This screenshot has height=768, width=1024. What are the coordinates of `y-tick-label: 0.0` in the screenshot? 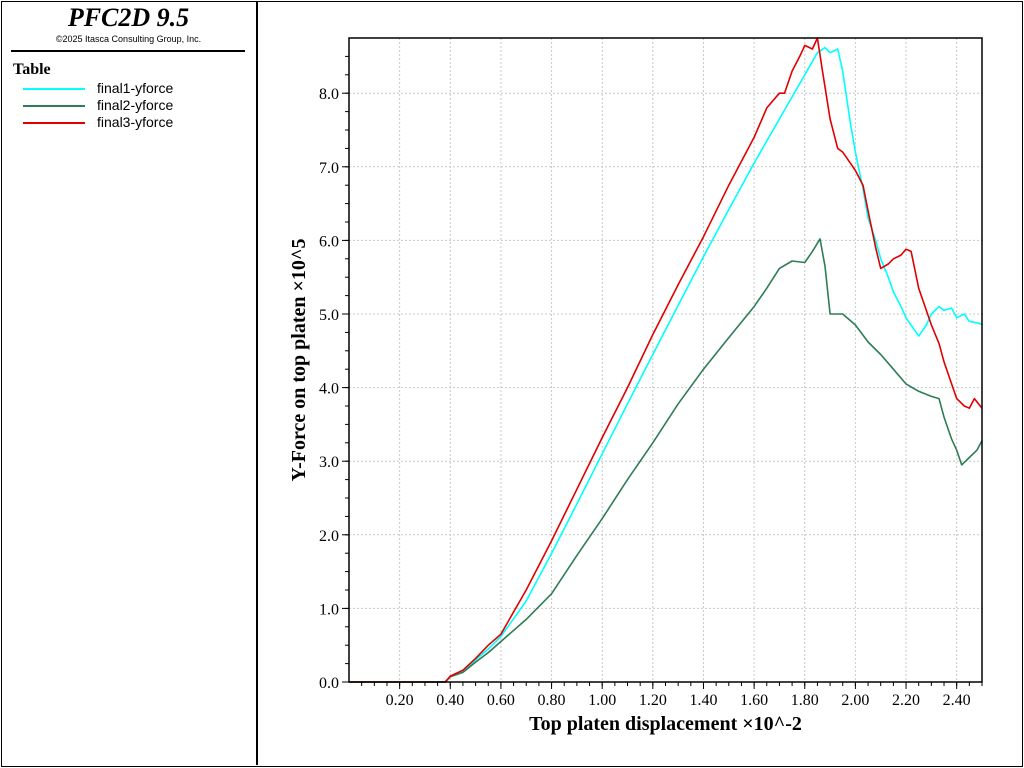 It's located at (329, 683).